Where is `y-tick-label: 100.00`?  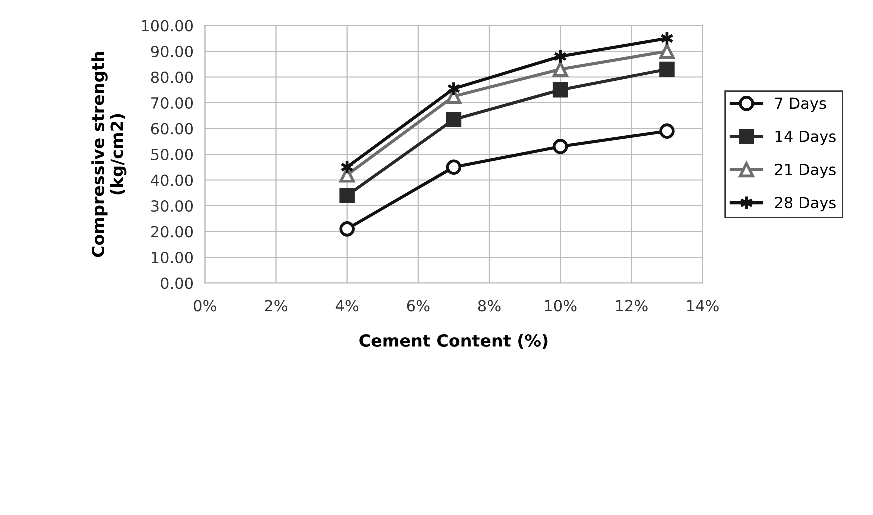
y-tick-label: 100.00 is located at coordinates (168, 26).